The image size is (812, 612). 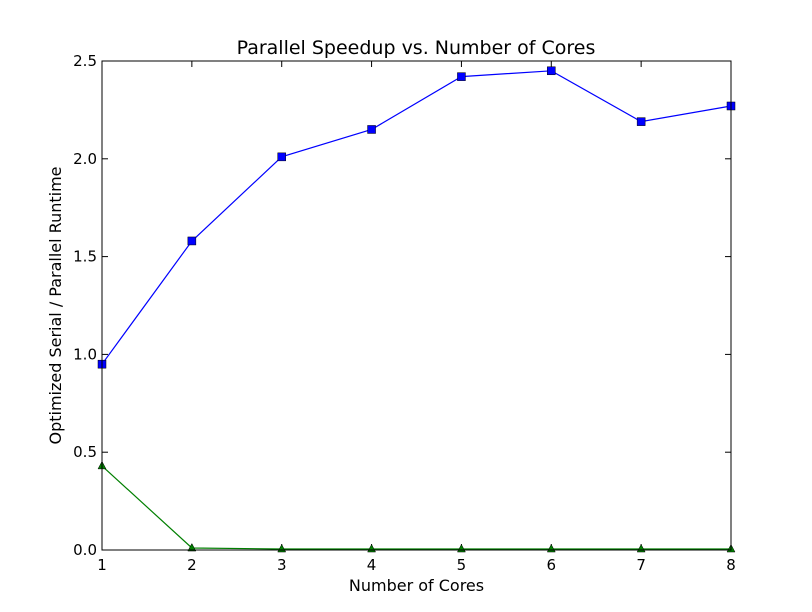 What do you see at coordinates (416, 585) in the screenshot?
I see `x-axis-label: Number of Cores` at bounding box center [416, 585].